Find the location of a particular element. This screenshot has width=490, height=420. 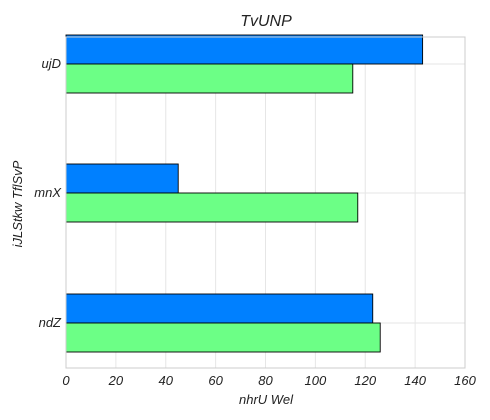

y-tick-label: ujD is located at coordinates (51, 63).